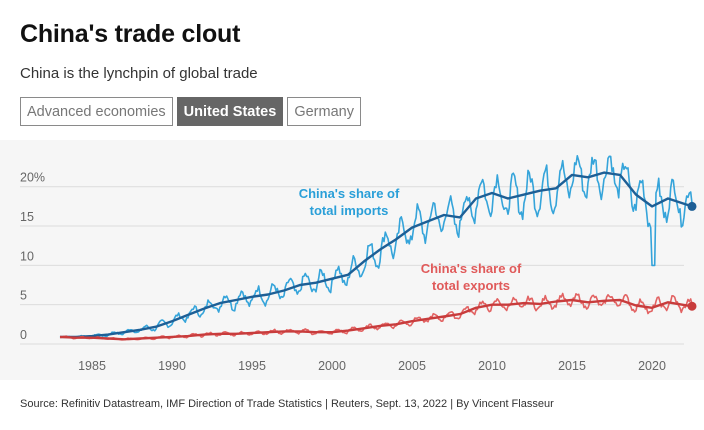 This screenshot has height=430, width=704. Describe the element at coordinates (27, 217) in the screenshot. I see `y-tick-label: 15` at that location.